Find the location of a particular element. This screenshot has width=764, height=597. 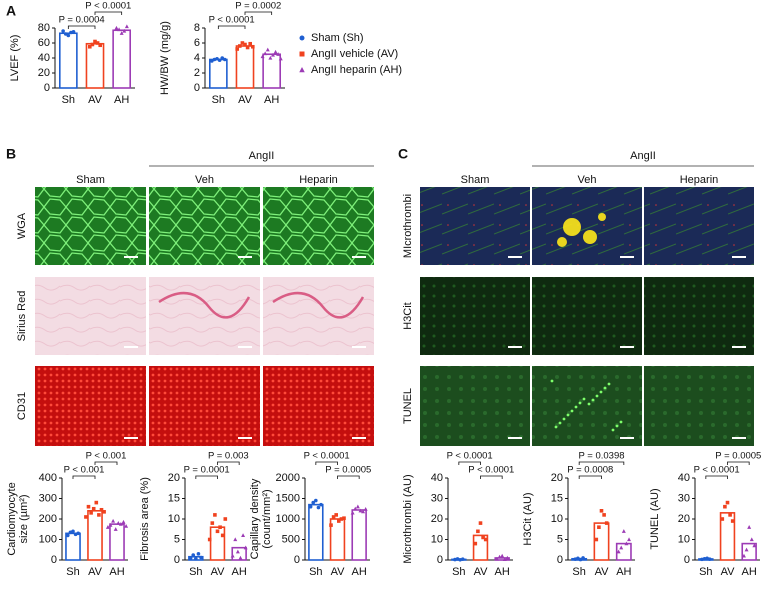

y-tick-label: 10 is located at coordinates (437, 539).